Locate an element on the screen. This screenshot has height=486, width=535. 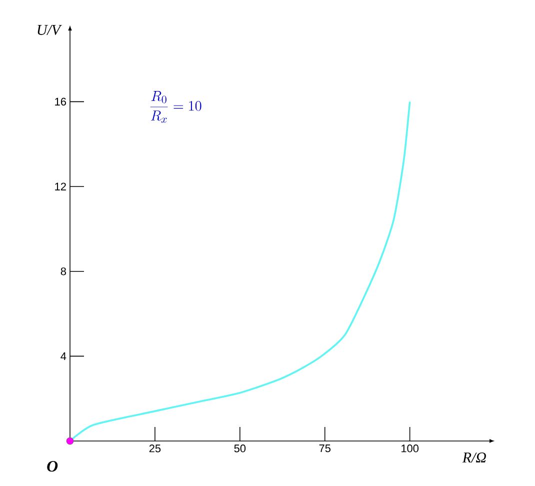
x-axis-title: R/Ω is located at coordinates (474, 457).